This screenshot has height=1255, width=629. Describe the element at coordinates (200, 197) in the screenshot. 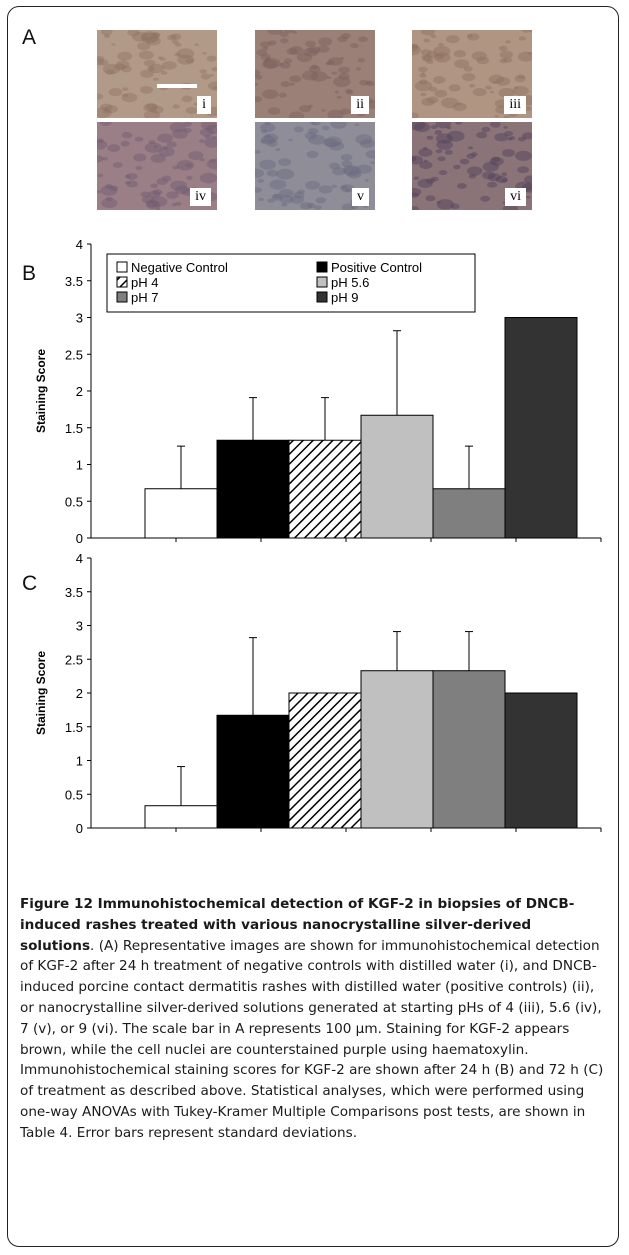

I see `micrograph-label: iv` at that location.